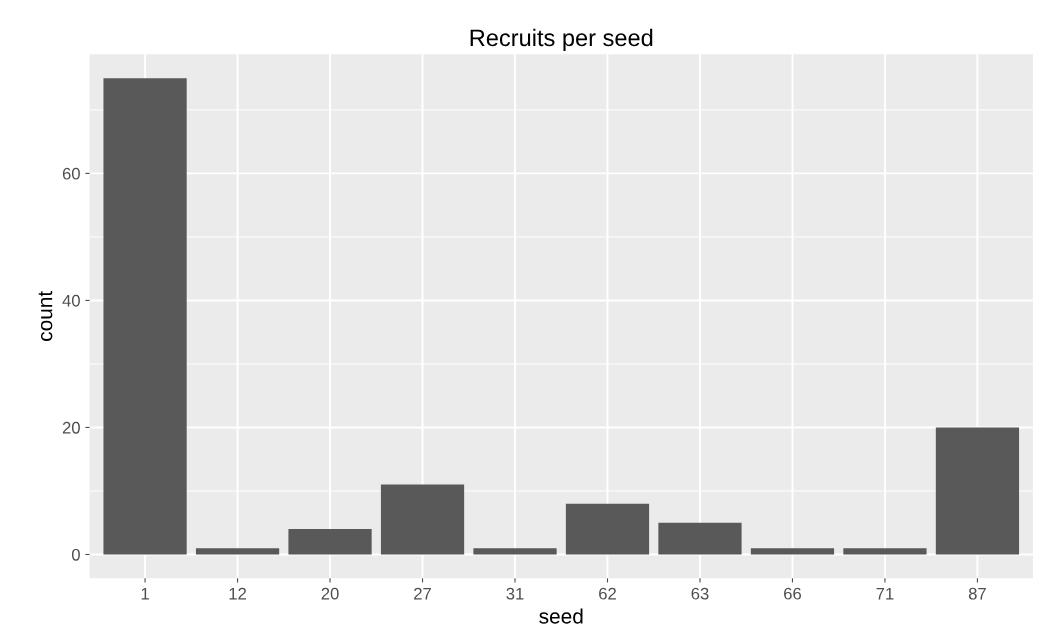 The width and height of the screenshot is (1054, 639). Describe the element at coordinates (45, 315) in the screenshot. I see `y-axis-title: count` at that location.